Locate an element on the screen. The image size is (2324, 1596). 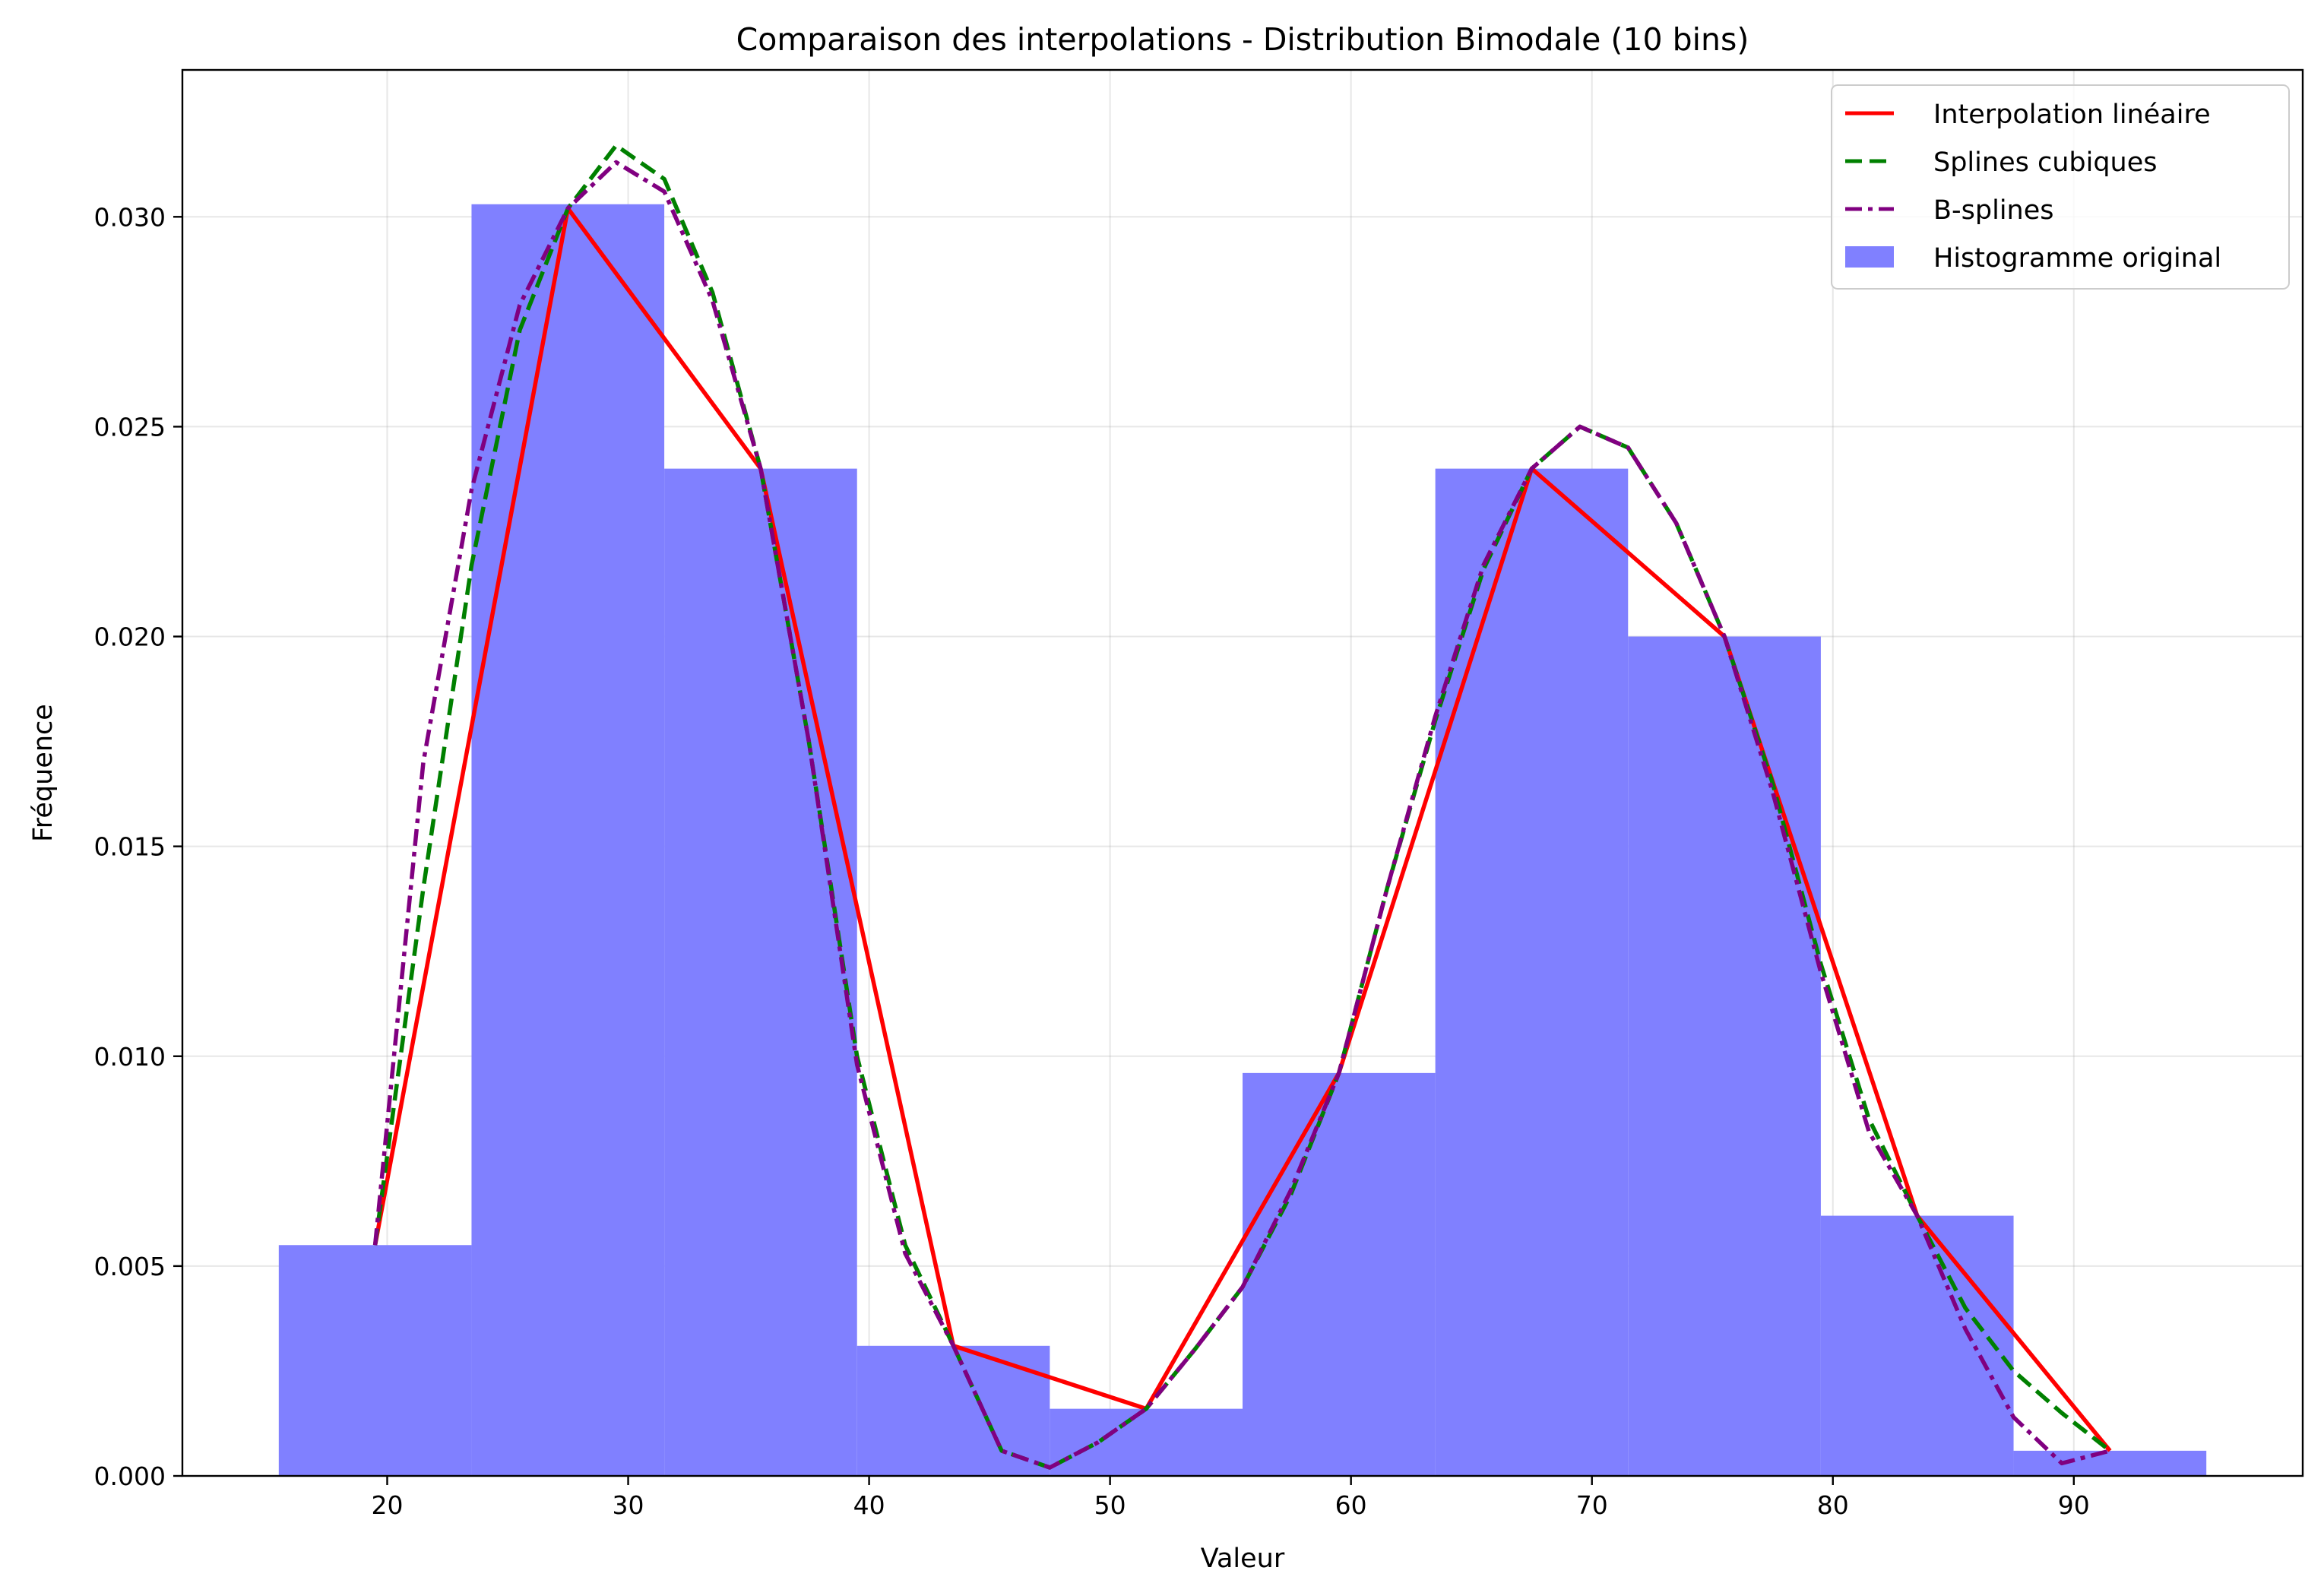
x-tick-label-70: 70 is located at coordinates (1592, 1505).